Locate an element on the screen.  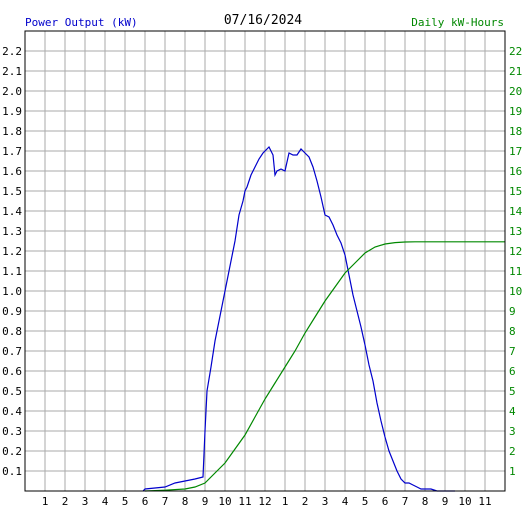
right-tick-label: 16 is located at coordinates (515, 171).